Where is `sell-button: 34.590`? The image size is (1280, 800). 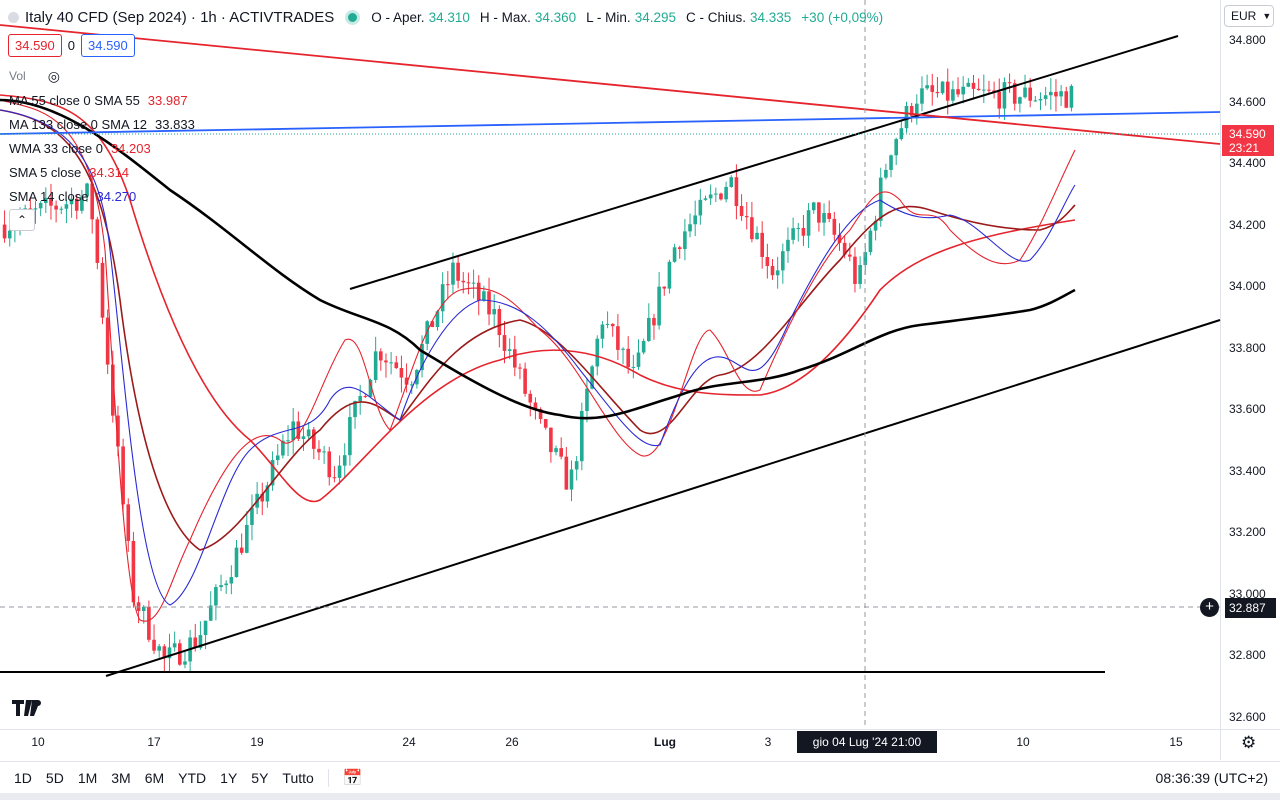 sell-button: 34.590 is located at coordinates (35, 45).